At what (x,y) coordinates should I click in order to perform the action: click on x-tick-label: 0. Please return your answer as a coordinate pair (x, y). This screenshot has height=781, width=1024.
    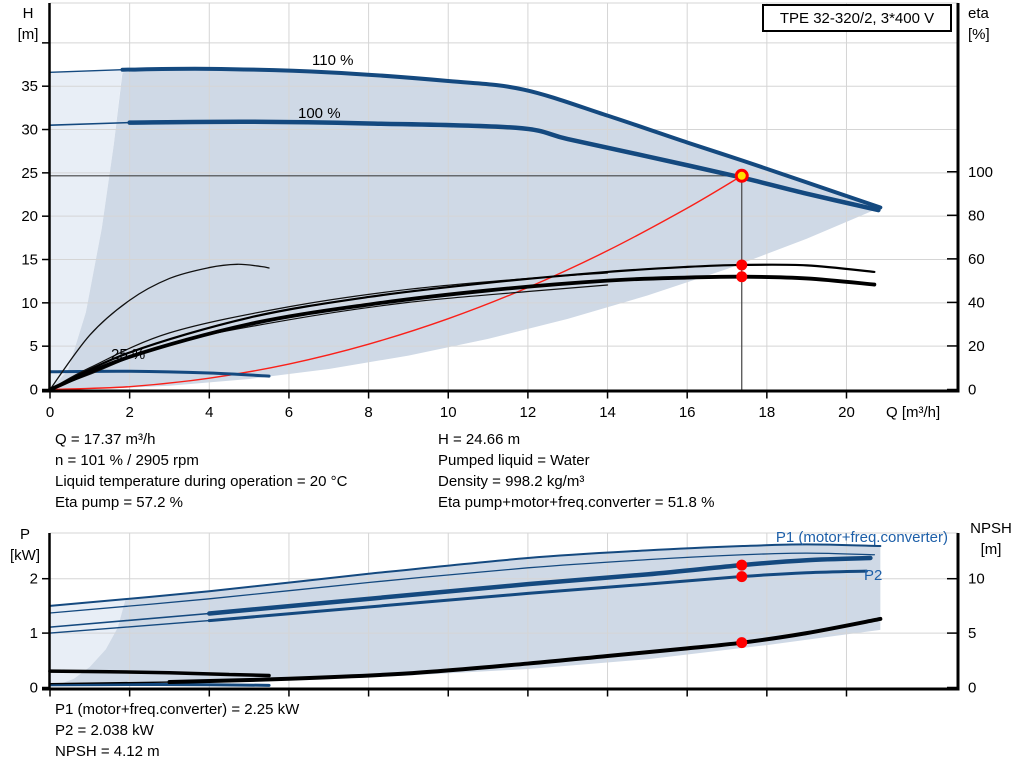
    Looking at the image, I should click on (50, 412).